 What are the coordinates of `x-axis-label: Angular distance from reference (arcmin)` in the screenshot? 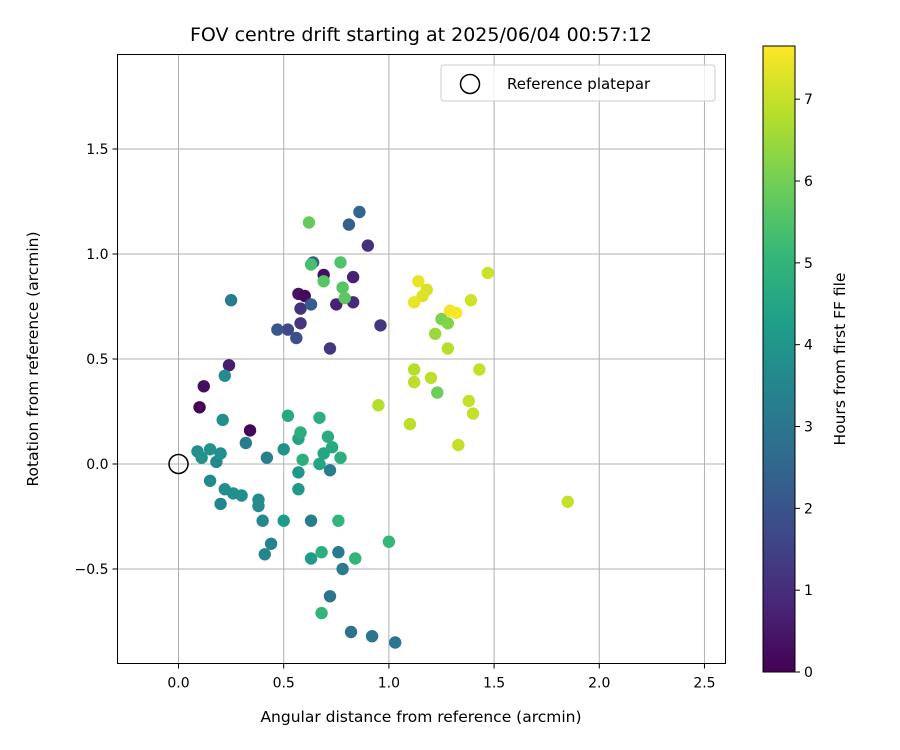 It's located at (420, 717).